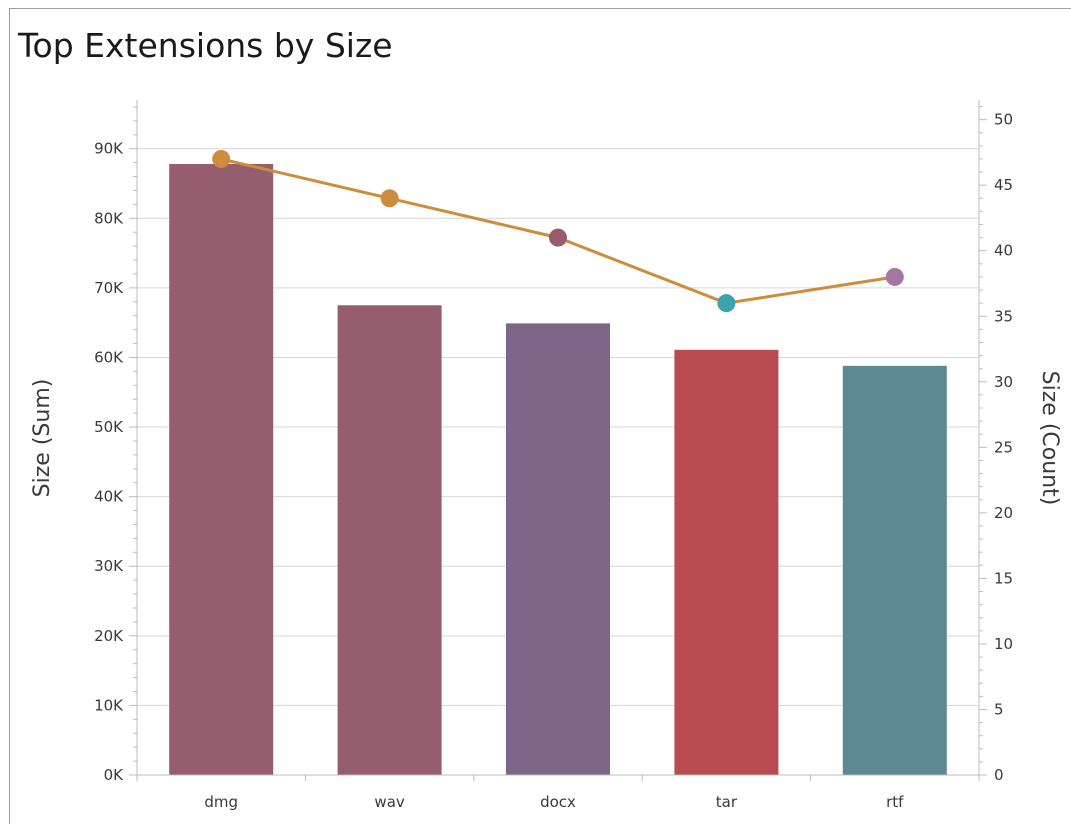 The image size is (1071, 824). I want to click on y-tick-label: 60K, so click(109, 357).